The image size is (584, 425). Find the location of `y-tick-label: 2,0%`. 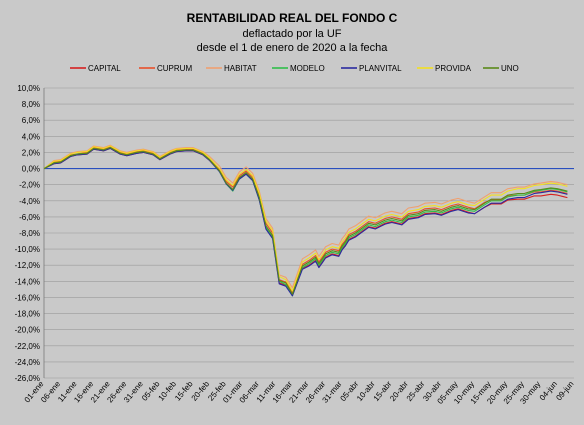

y-tick-label: 2,0% is located at coordinates (31, 152).